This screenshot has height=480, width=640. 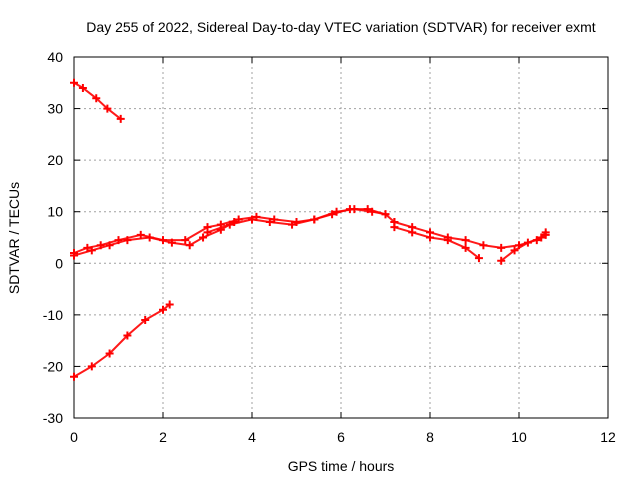 I want to click on y-tick-label: 10, so click(x=55, y=212).